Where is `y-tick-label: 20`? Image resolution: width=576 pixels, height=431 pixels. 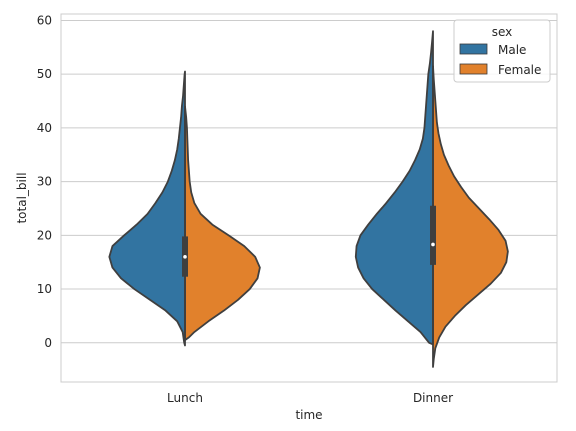
y-tick-label: 20 is located at coordinates (44, 235).